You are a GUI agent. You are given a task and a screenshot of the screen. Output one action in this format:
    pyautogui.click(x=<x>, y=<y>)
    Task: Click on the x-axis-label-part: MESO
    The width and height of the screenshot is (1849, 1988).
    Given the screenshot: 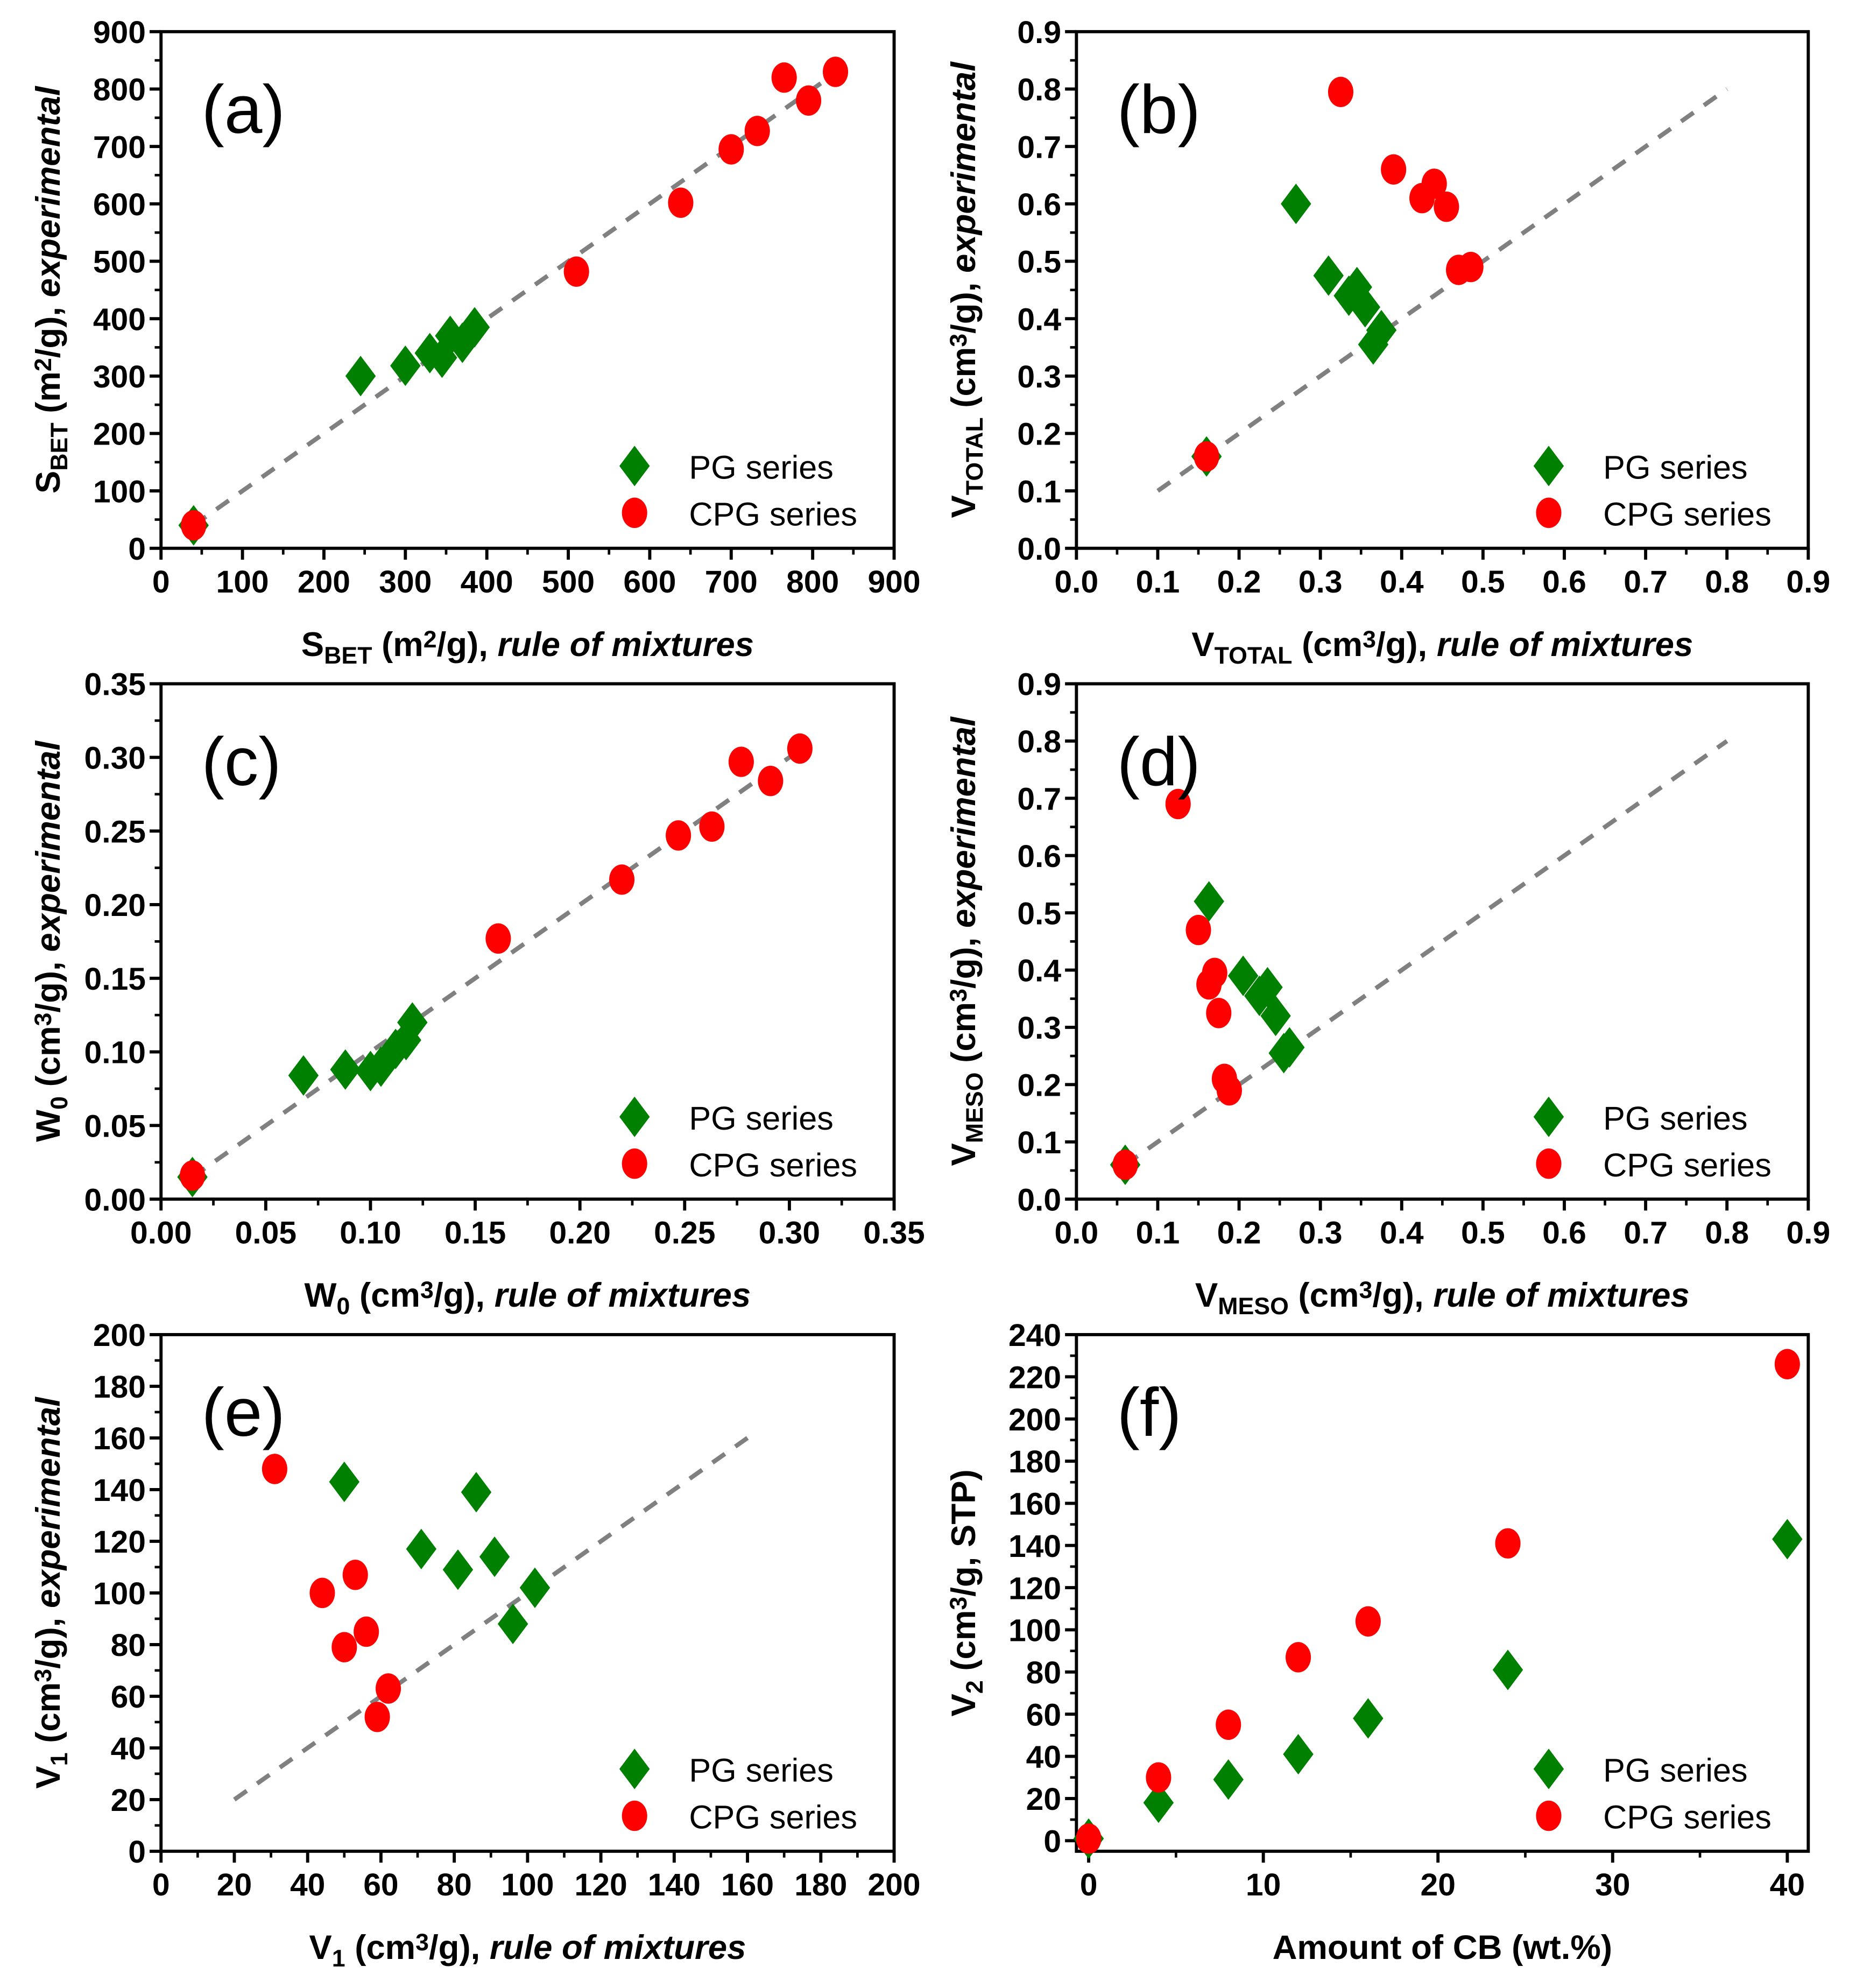 What is the action you would take?
    pyautogui.click(x=1253, y=1306)
    